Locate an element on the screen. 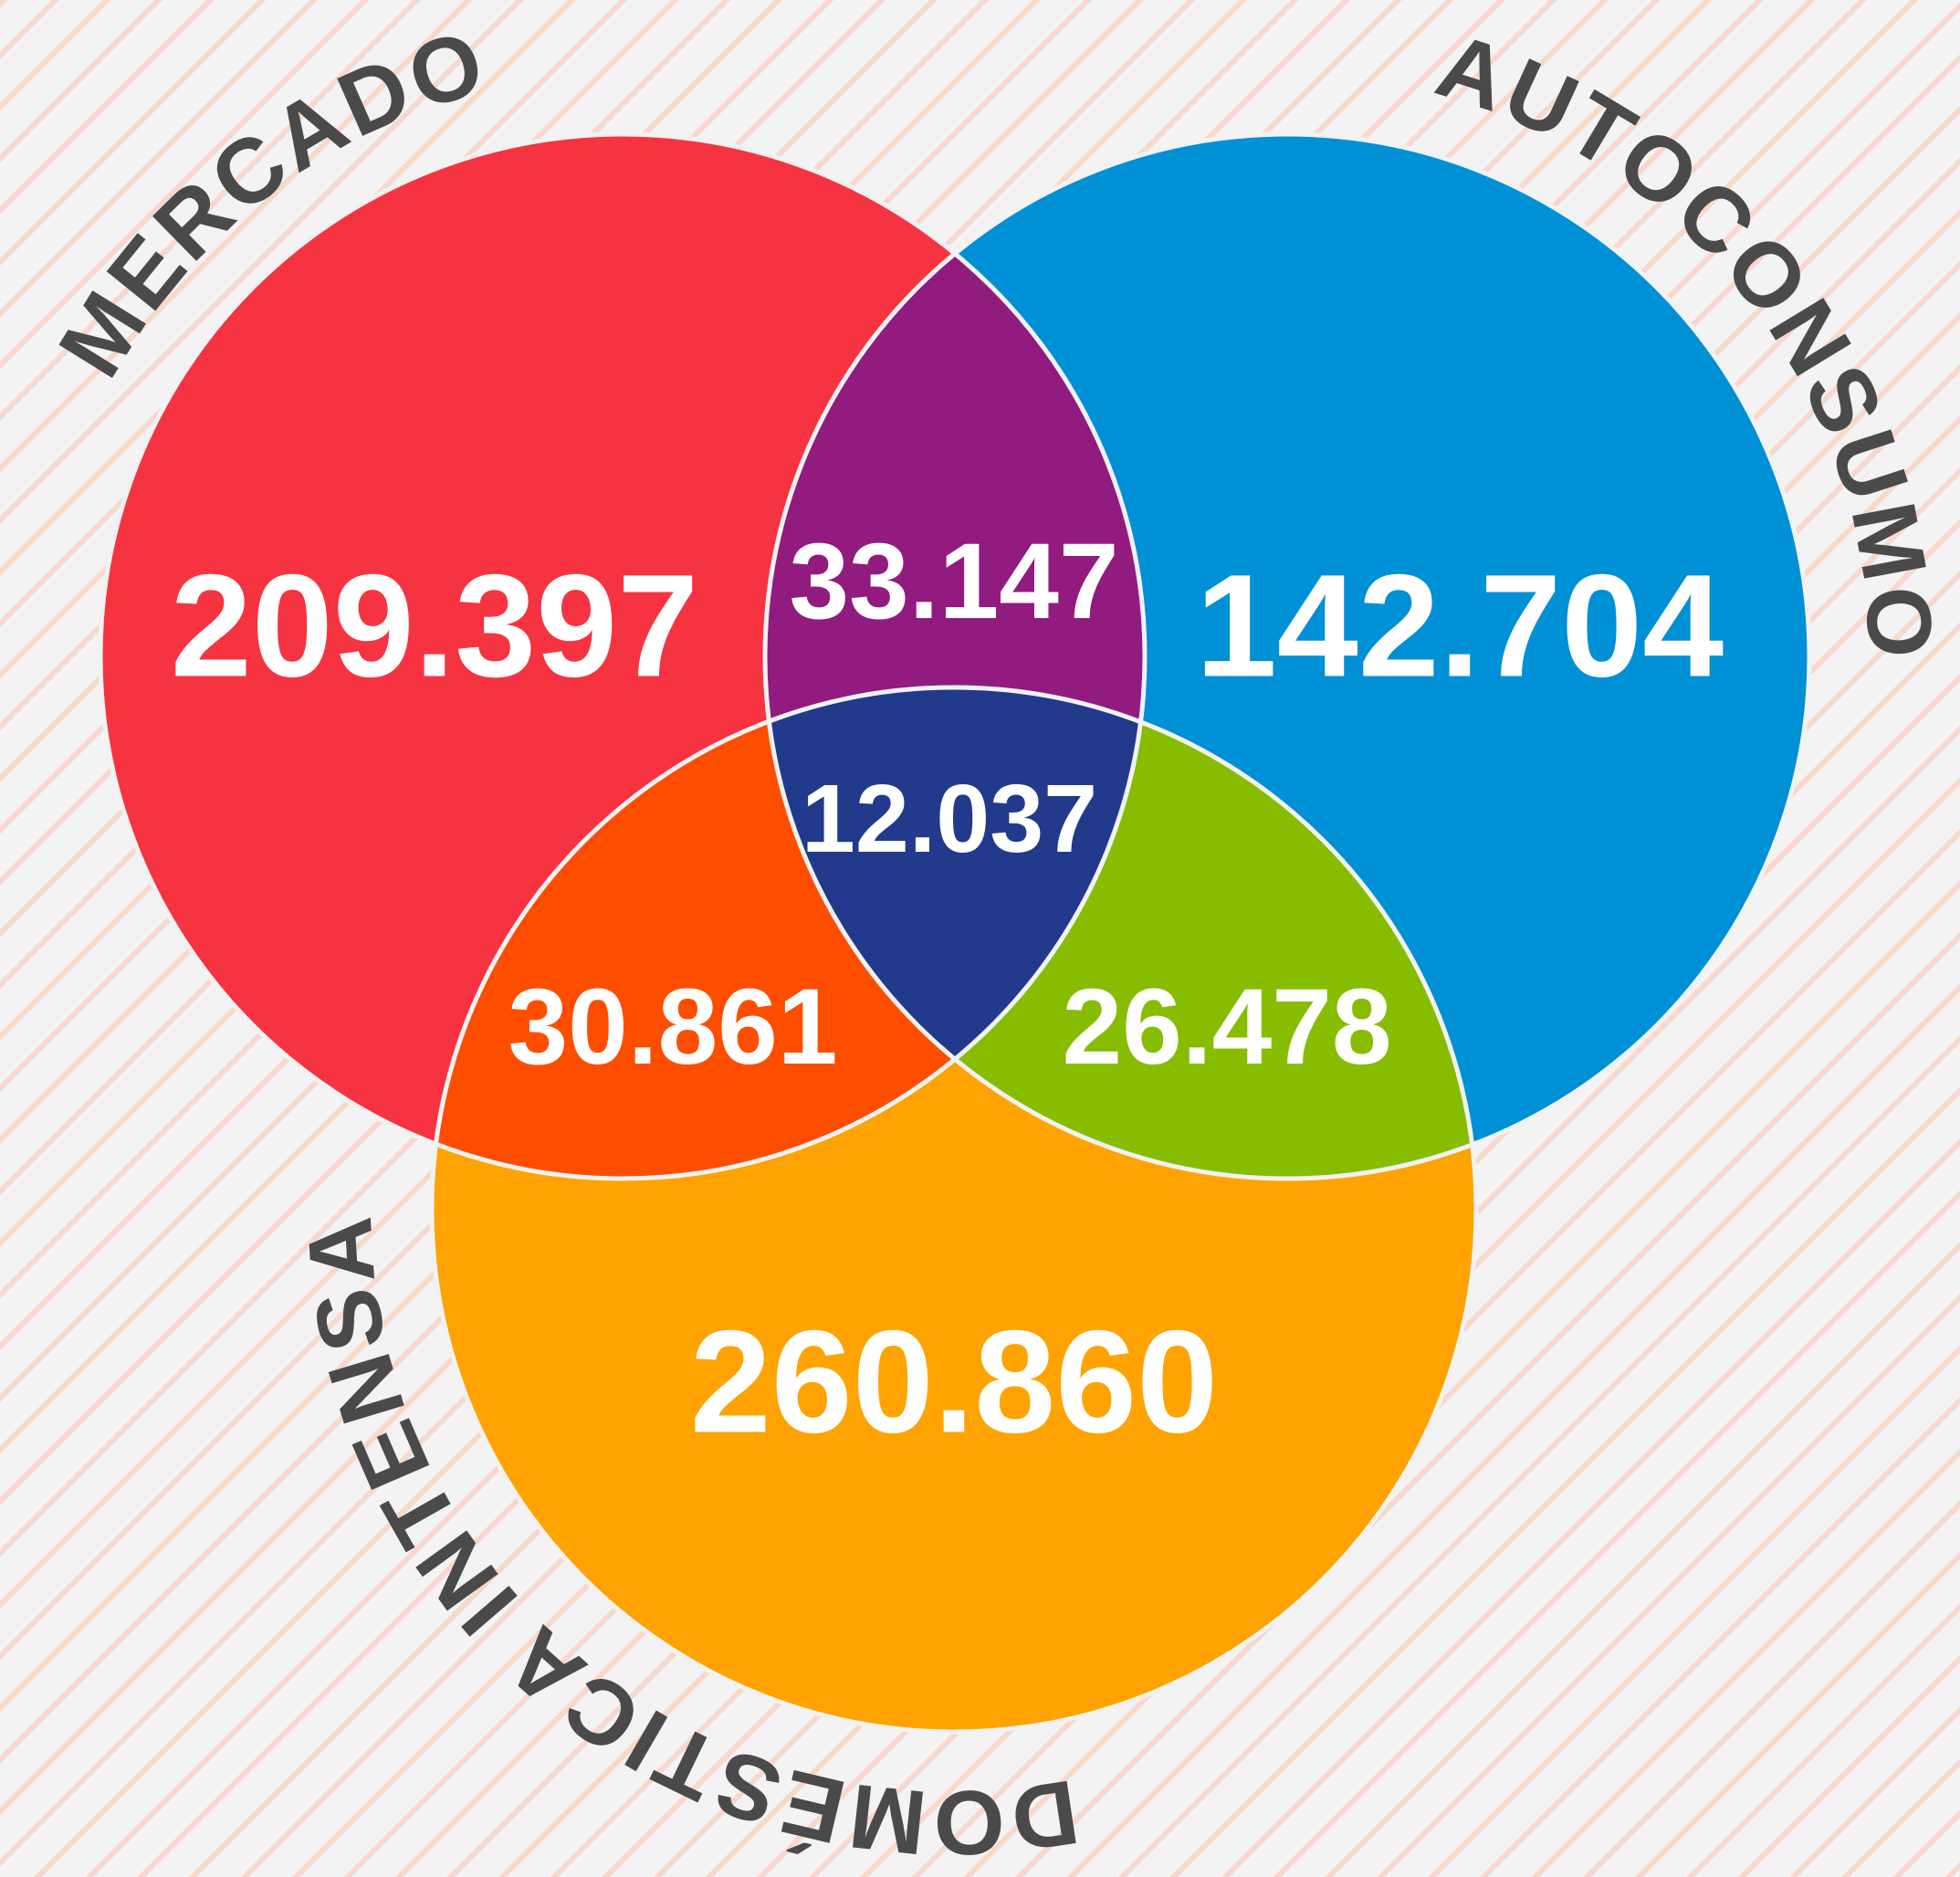 The width and height of the screenshot is (1960, 1877). region-value: 260.860 is located at coordinates (954, 1381).